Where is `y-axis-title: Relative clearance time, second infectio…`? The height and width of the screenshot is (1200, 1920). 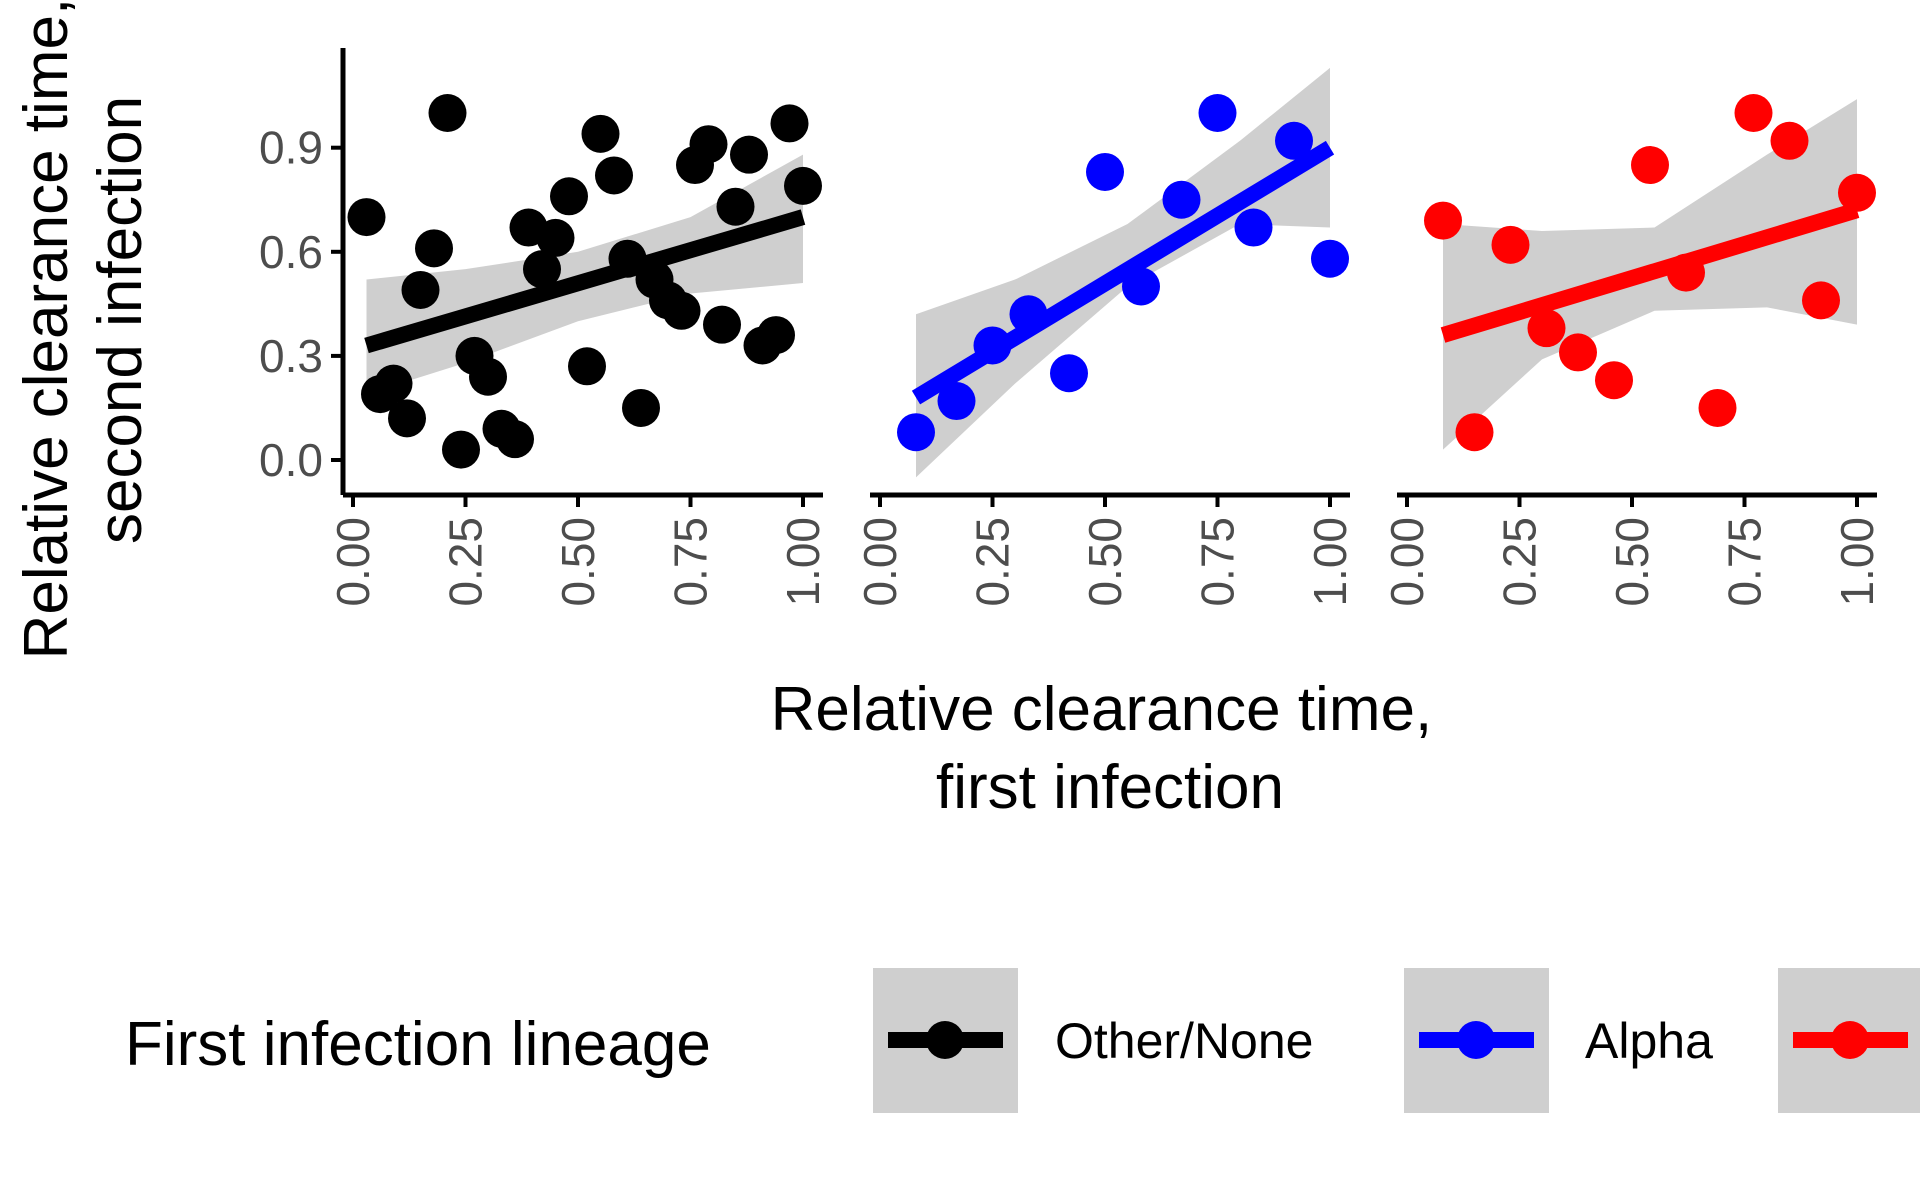
y-axis-title: Relative clearance time, second infectio… is located at coordinates (83, 329).